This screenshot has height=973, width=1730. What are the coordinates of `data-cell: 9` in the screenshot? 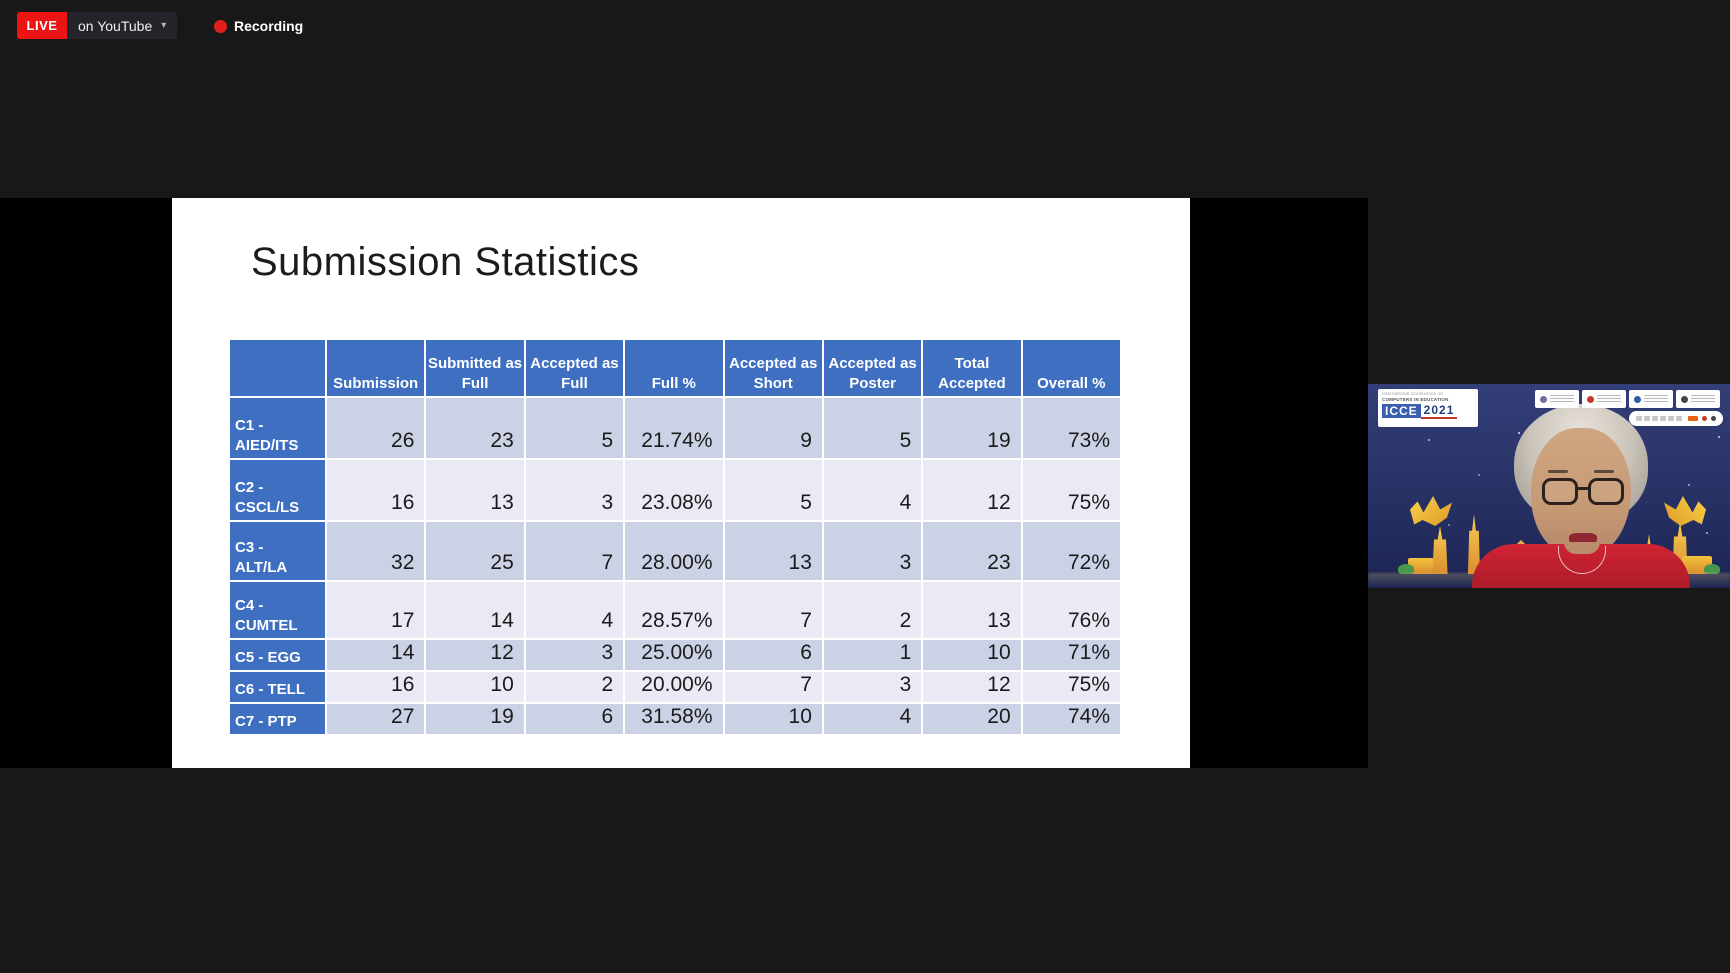 It's located at (773, 428).